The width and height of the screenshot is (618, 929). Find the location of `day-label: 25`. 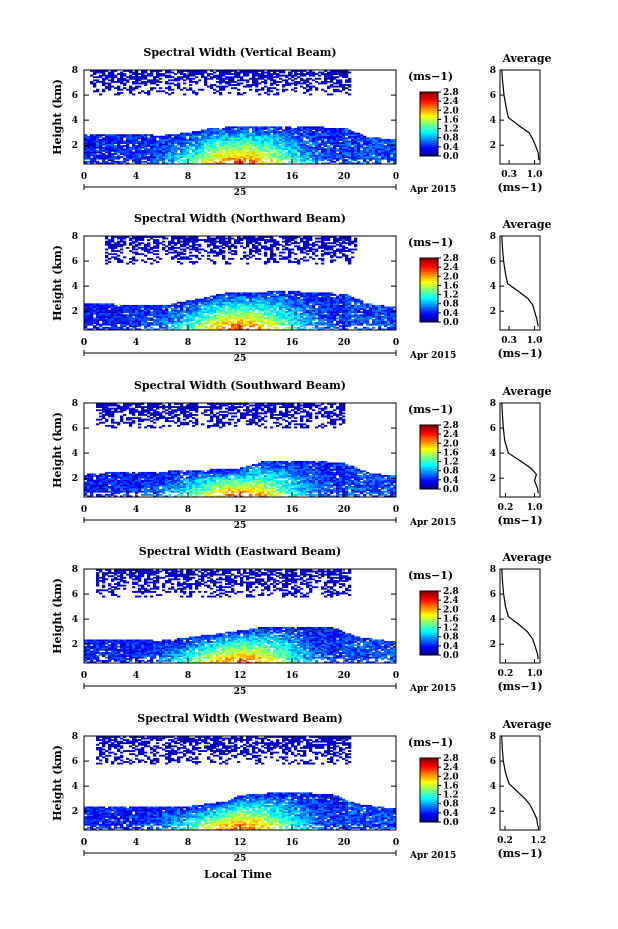

day-label: 25 is located at coordinates (240, 193).